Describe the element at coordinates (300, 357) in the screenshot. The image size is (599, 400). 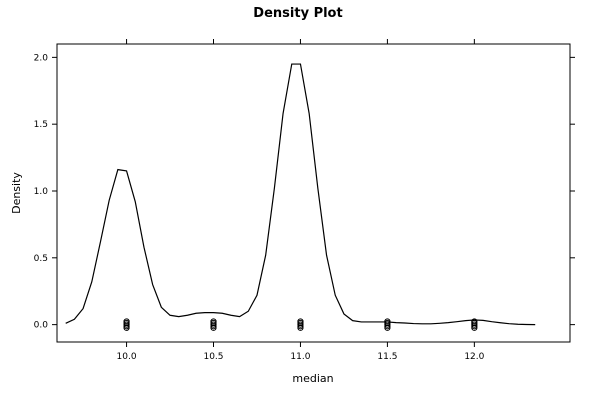
I see `x-tick-label: 11.0` at that location.